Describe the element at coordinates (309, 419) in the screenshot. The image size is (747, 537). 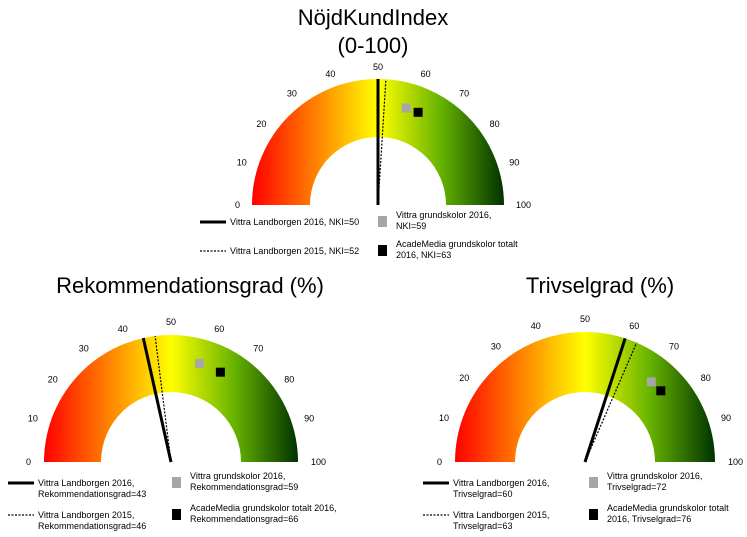
I see `gauge-2-tick-label: 90` at that location.